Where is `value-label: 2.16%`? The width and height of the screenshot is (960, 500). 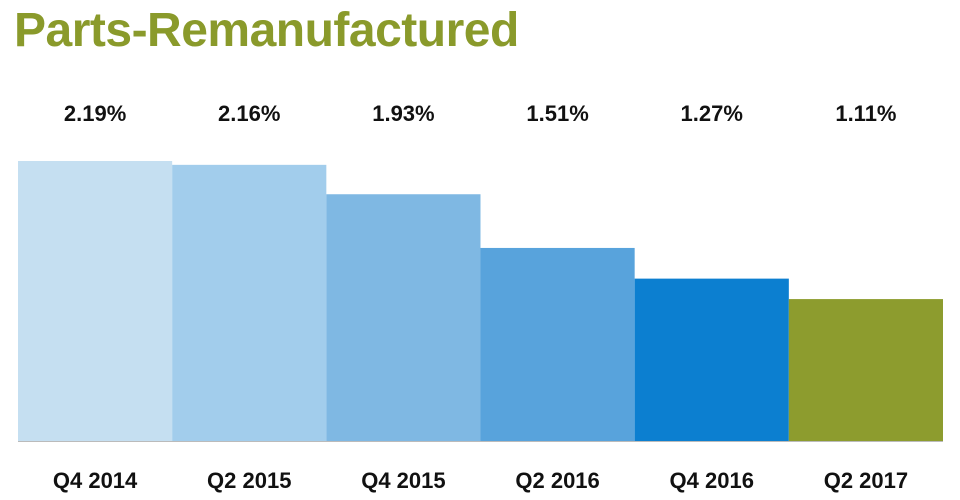 value-label: 2.16% is located at coordinates (249, 113).